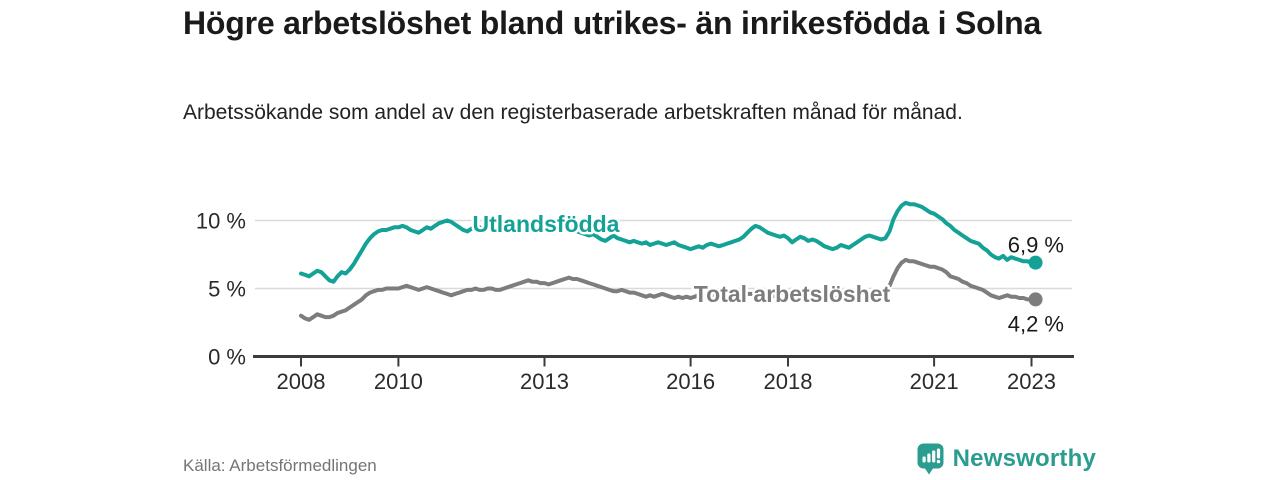 The height and width of the screenshot is (480, 1280). What do you see at coordinates (398, 381) in the screenshot?
I see `x-axis-label: 2010` at bounding box center [398, 381].